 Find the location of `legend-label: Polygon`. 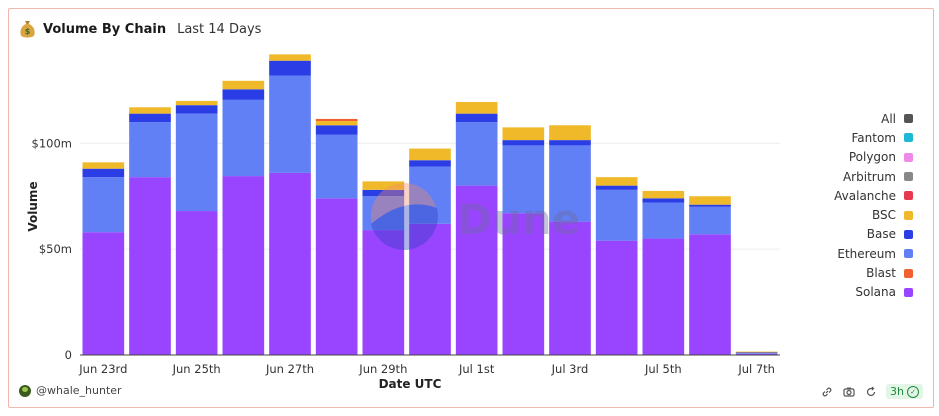

legend-label: Polygon is located at coordinates (872, 157).